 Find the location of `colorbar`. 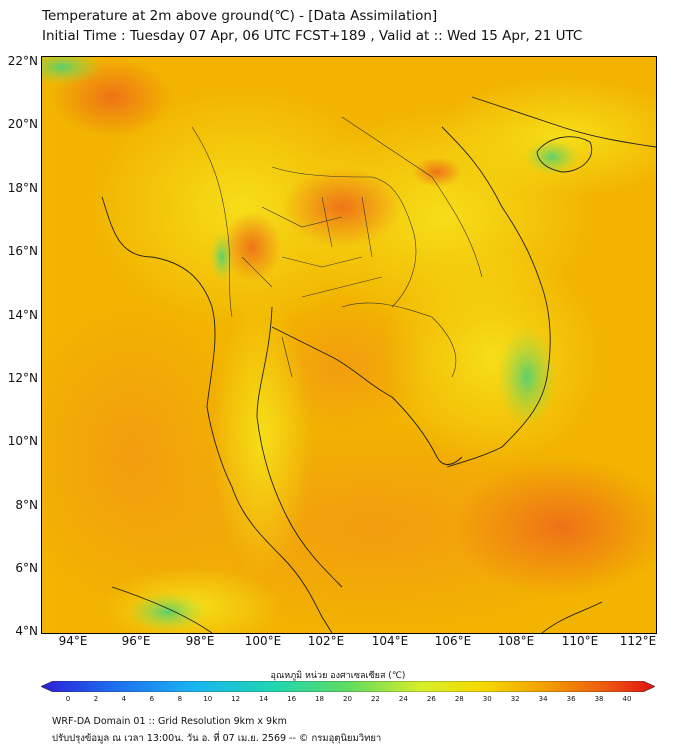

colorbar is located at coordinates (348, 686).